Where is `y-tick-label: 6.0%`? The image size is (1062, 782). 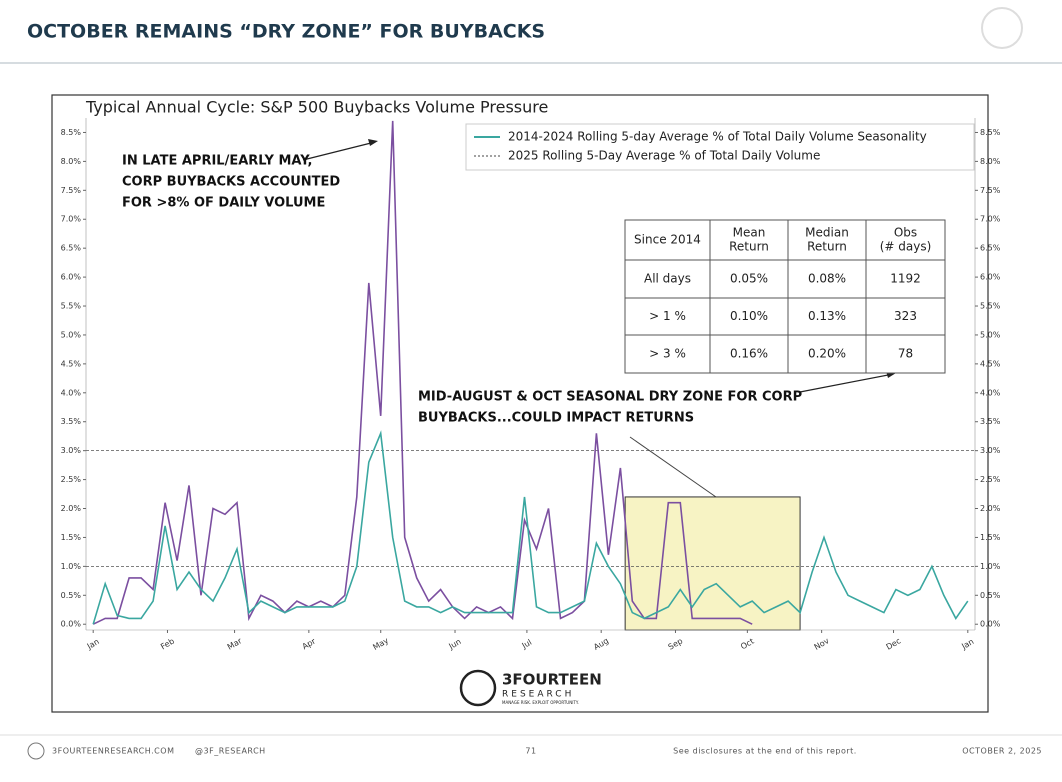 y-tick-label: 6.0% is located at coordinates (71, 277).